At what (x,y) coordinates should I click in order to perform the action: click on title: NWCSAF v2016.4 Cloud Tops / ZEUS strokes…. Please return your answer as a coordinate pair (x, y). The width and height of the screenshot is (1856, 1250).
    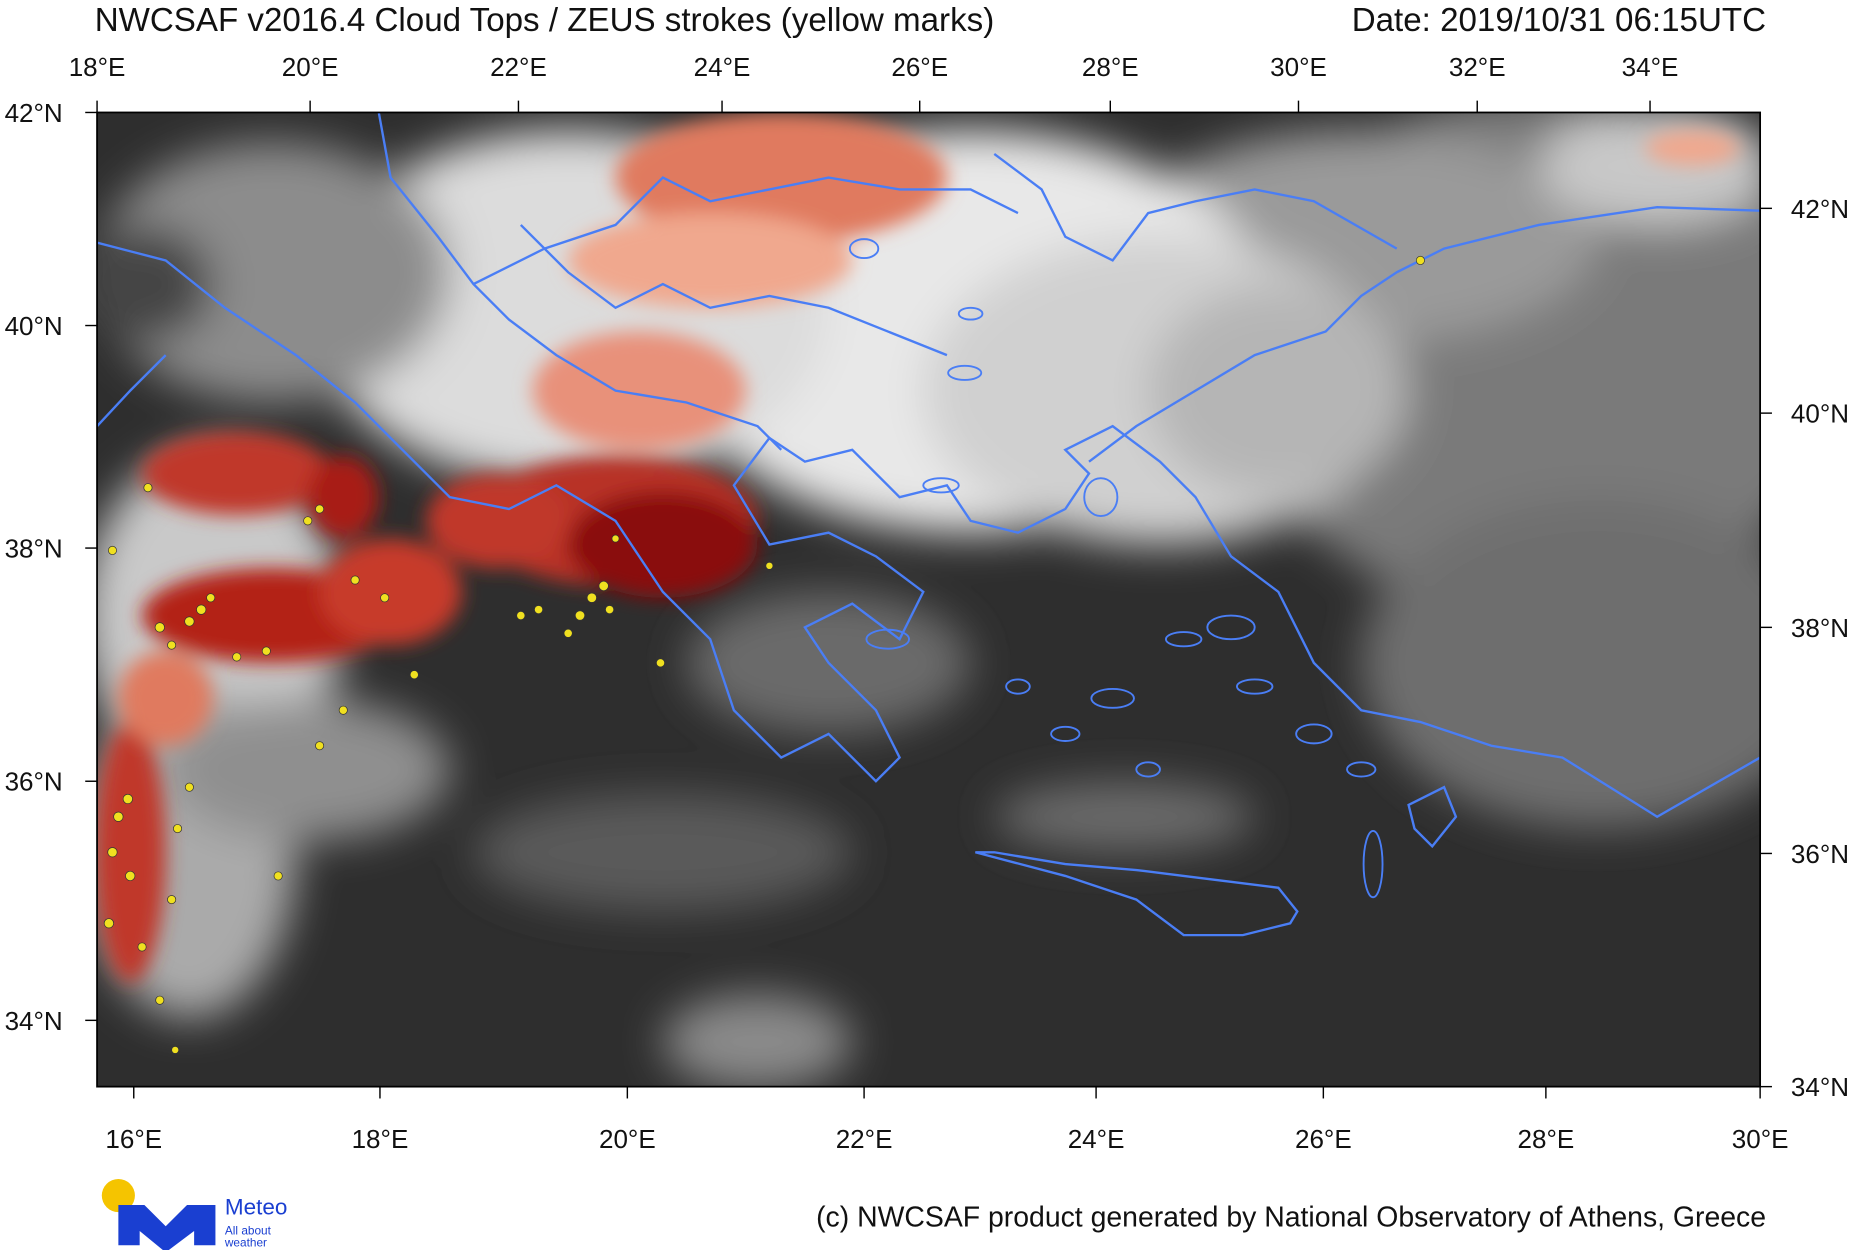
    Looking at the image, I should click on (545, 20).